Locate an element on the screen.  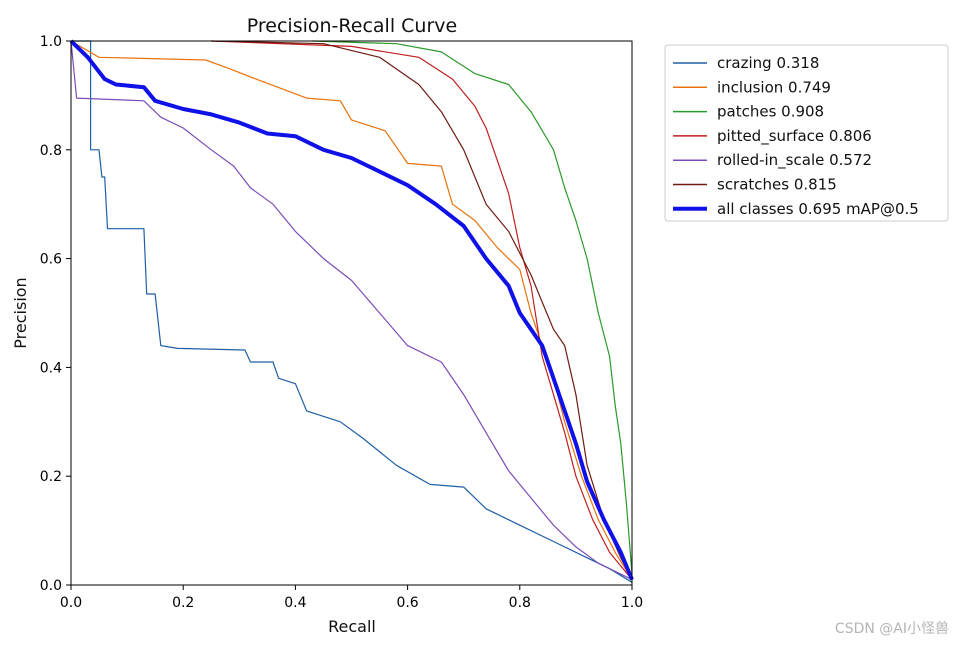
x-tick-label: 0.4 is located at coordinates (295, 603).